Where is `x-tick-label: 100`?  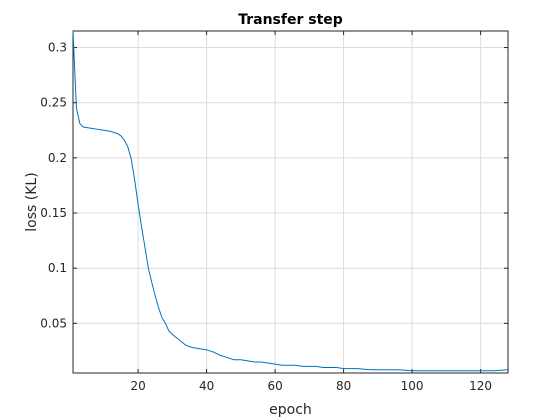
x-tick-label: 100 is located at coordinates (412, 386).